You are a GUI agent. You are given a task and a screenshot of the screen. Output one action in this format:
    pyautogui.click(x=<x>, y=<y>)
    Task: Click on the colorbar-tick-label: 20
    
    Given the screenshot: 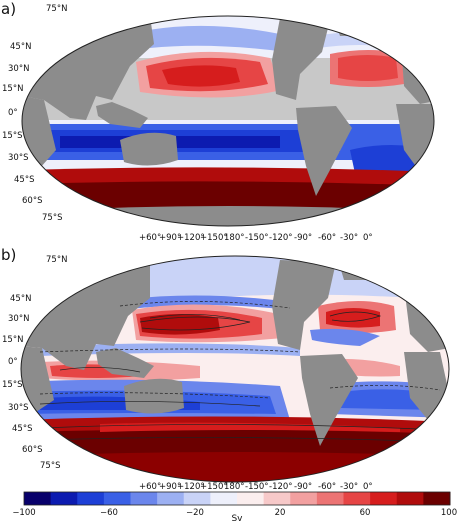 What is the action you would take?
    pyautogui.click(x=280, y=513)
    